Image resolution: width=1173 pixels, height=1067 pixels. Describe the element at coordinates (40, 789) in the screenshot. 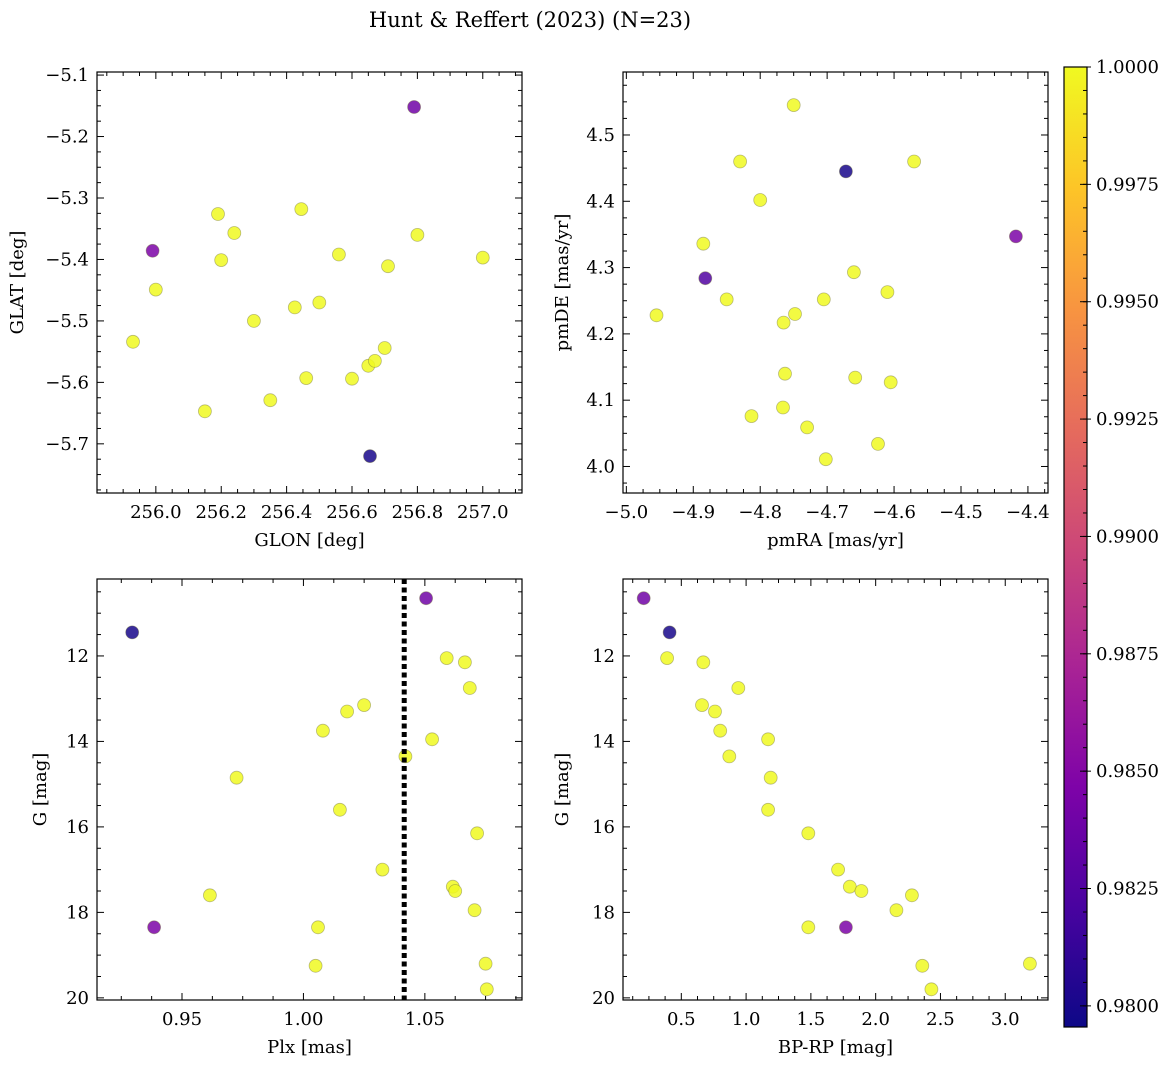

I see `y-axis-label: G [mag]` at that location.